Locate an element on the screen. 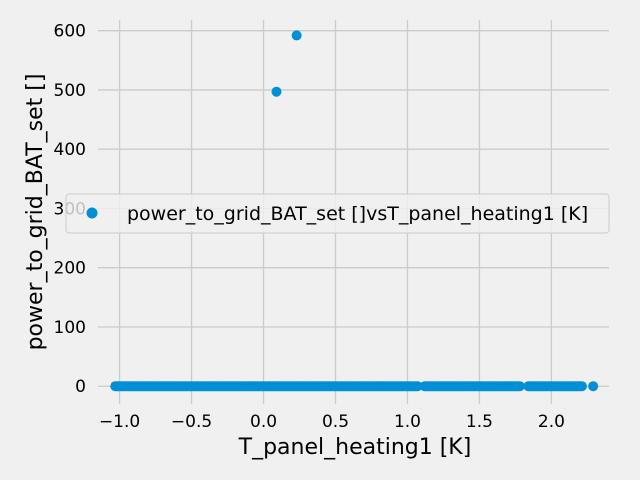 This screenshot has width=640, height=480. x-tick-label: −1.0 is located at coordinates (119, 422).